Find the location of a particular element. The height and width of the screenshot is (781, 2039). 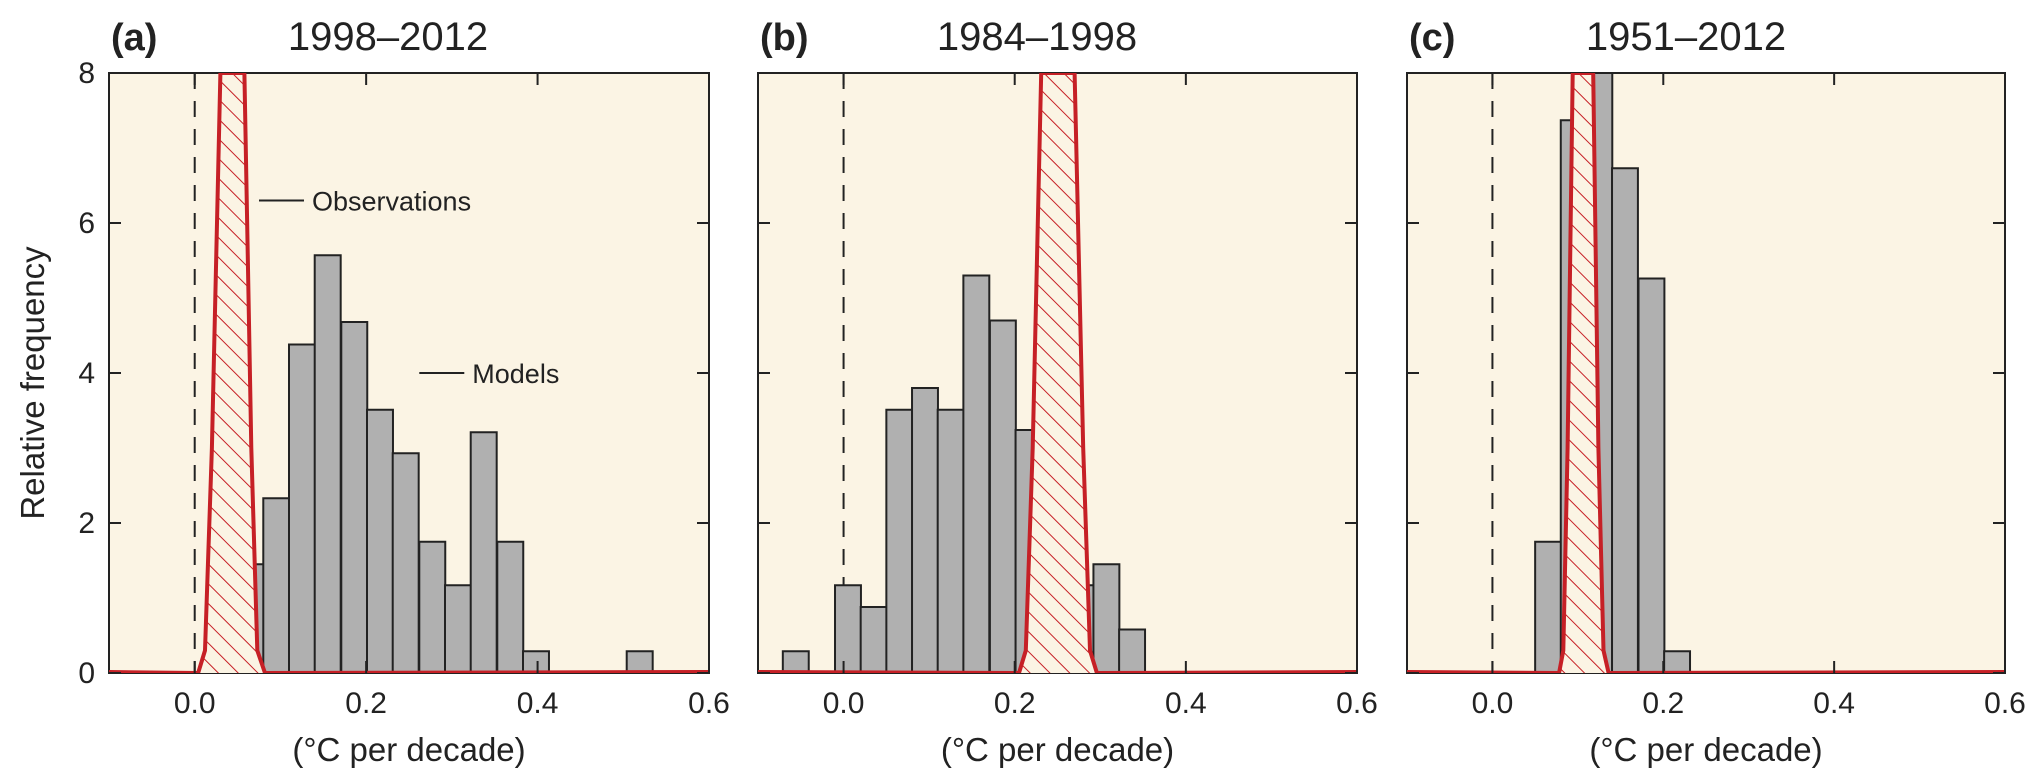

y-tick-label: 4 is located at coordinates (86, 373).